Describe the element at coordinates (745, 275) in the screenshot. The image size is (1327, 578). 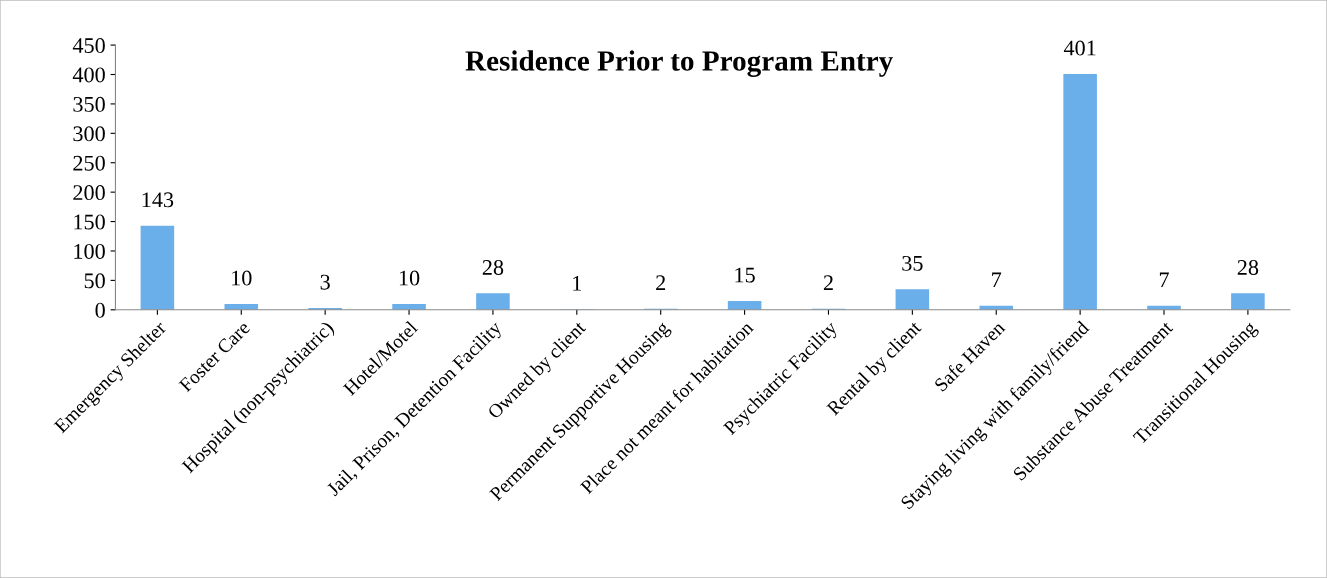
I see `data-label: 15` at that location.